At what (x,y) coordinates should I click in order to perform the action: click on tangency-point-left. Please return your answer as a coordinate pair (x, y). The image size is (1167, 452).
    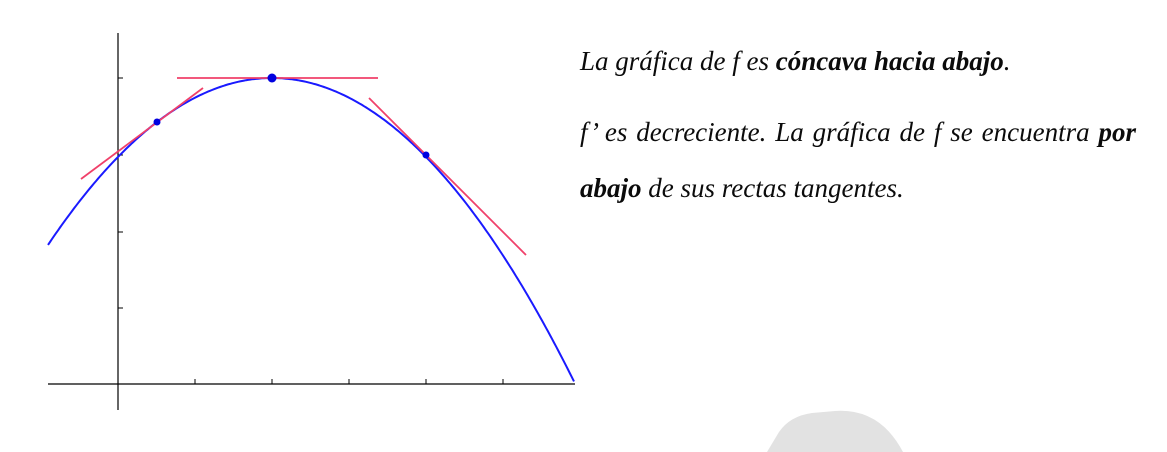
    Looking at the image, I should click on (157, 122).